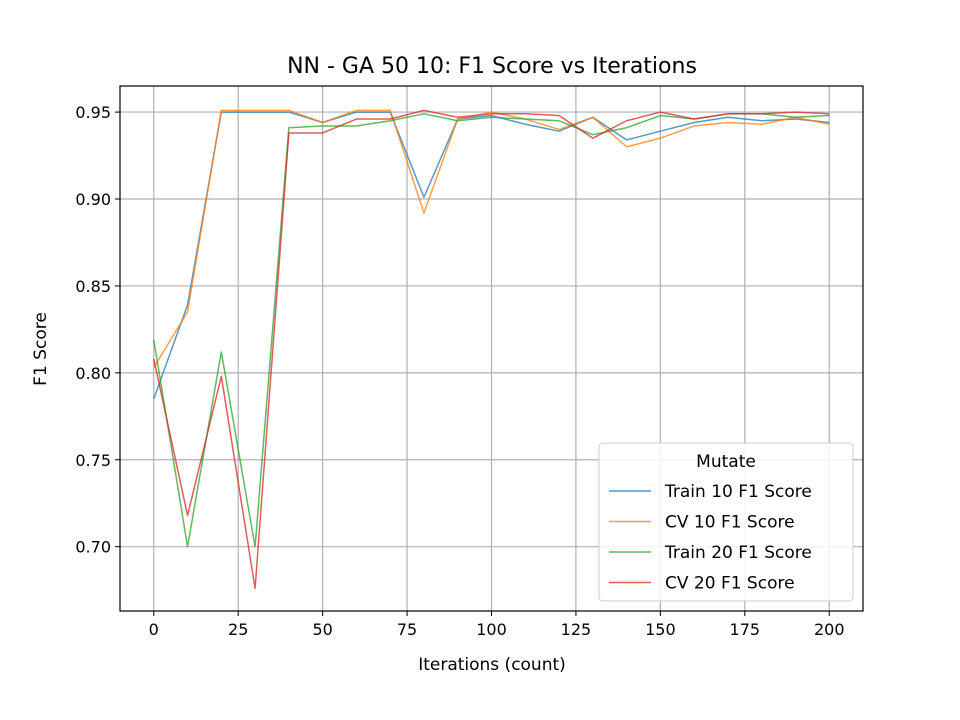 The height and width of the screenshot is (720, 960). Describe the element at coordinates (576, 629) in the screenshot. I see `x-tick-label: 125` at that location.